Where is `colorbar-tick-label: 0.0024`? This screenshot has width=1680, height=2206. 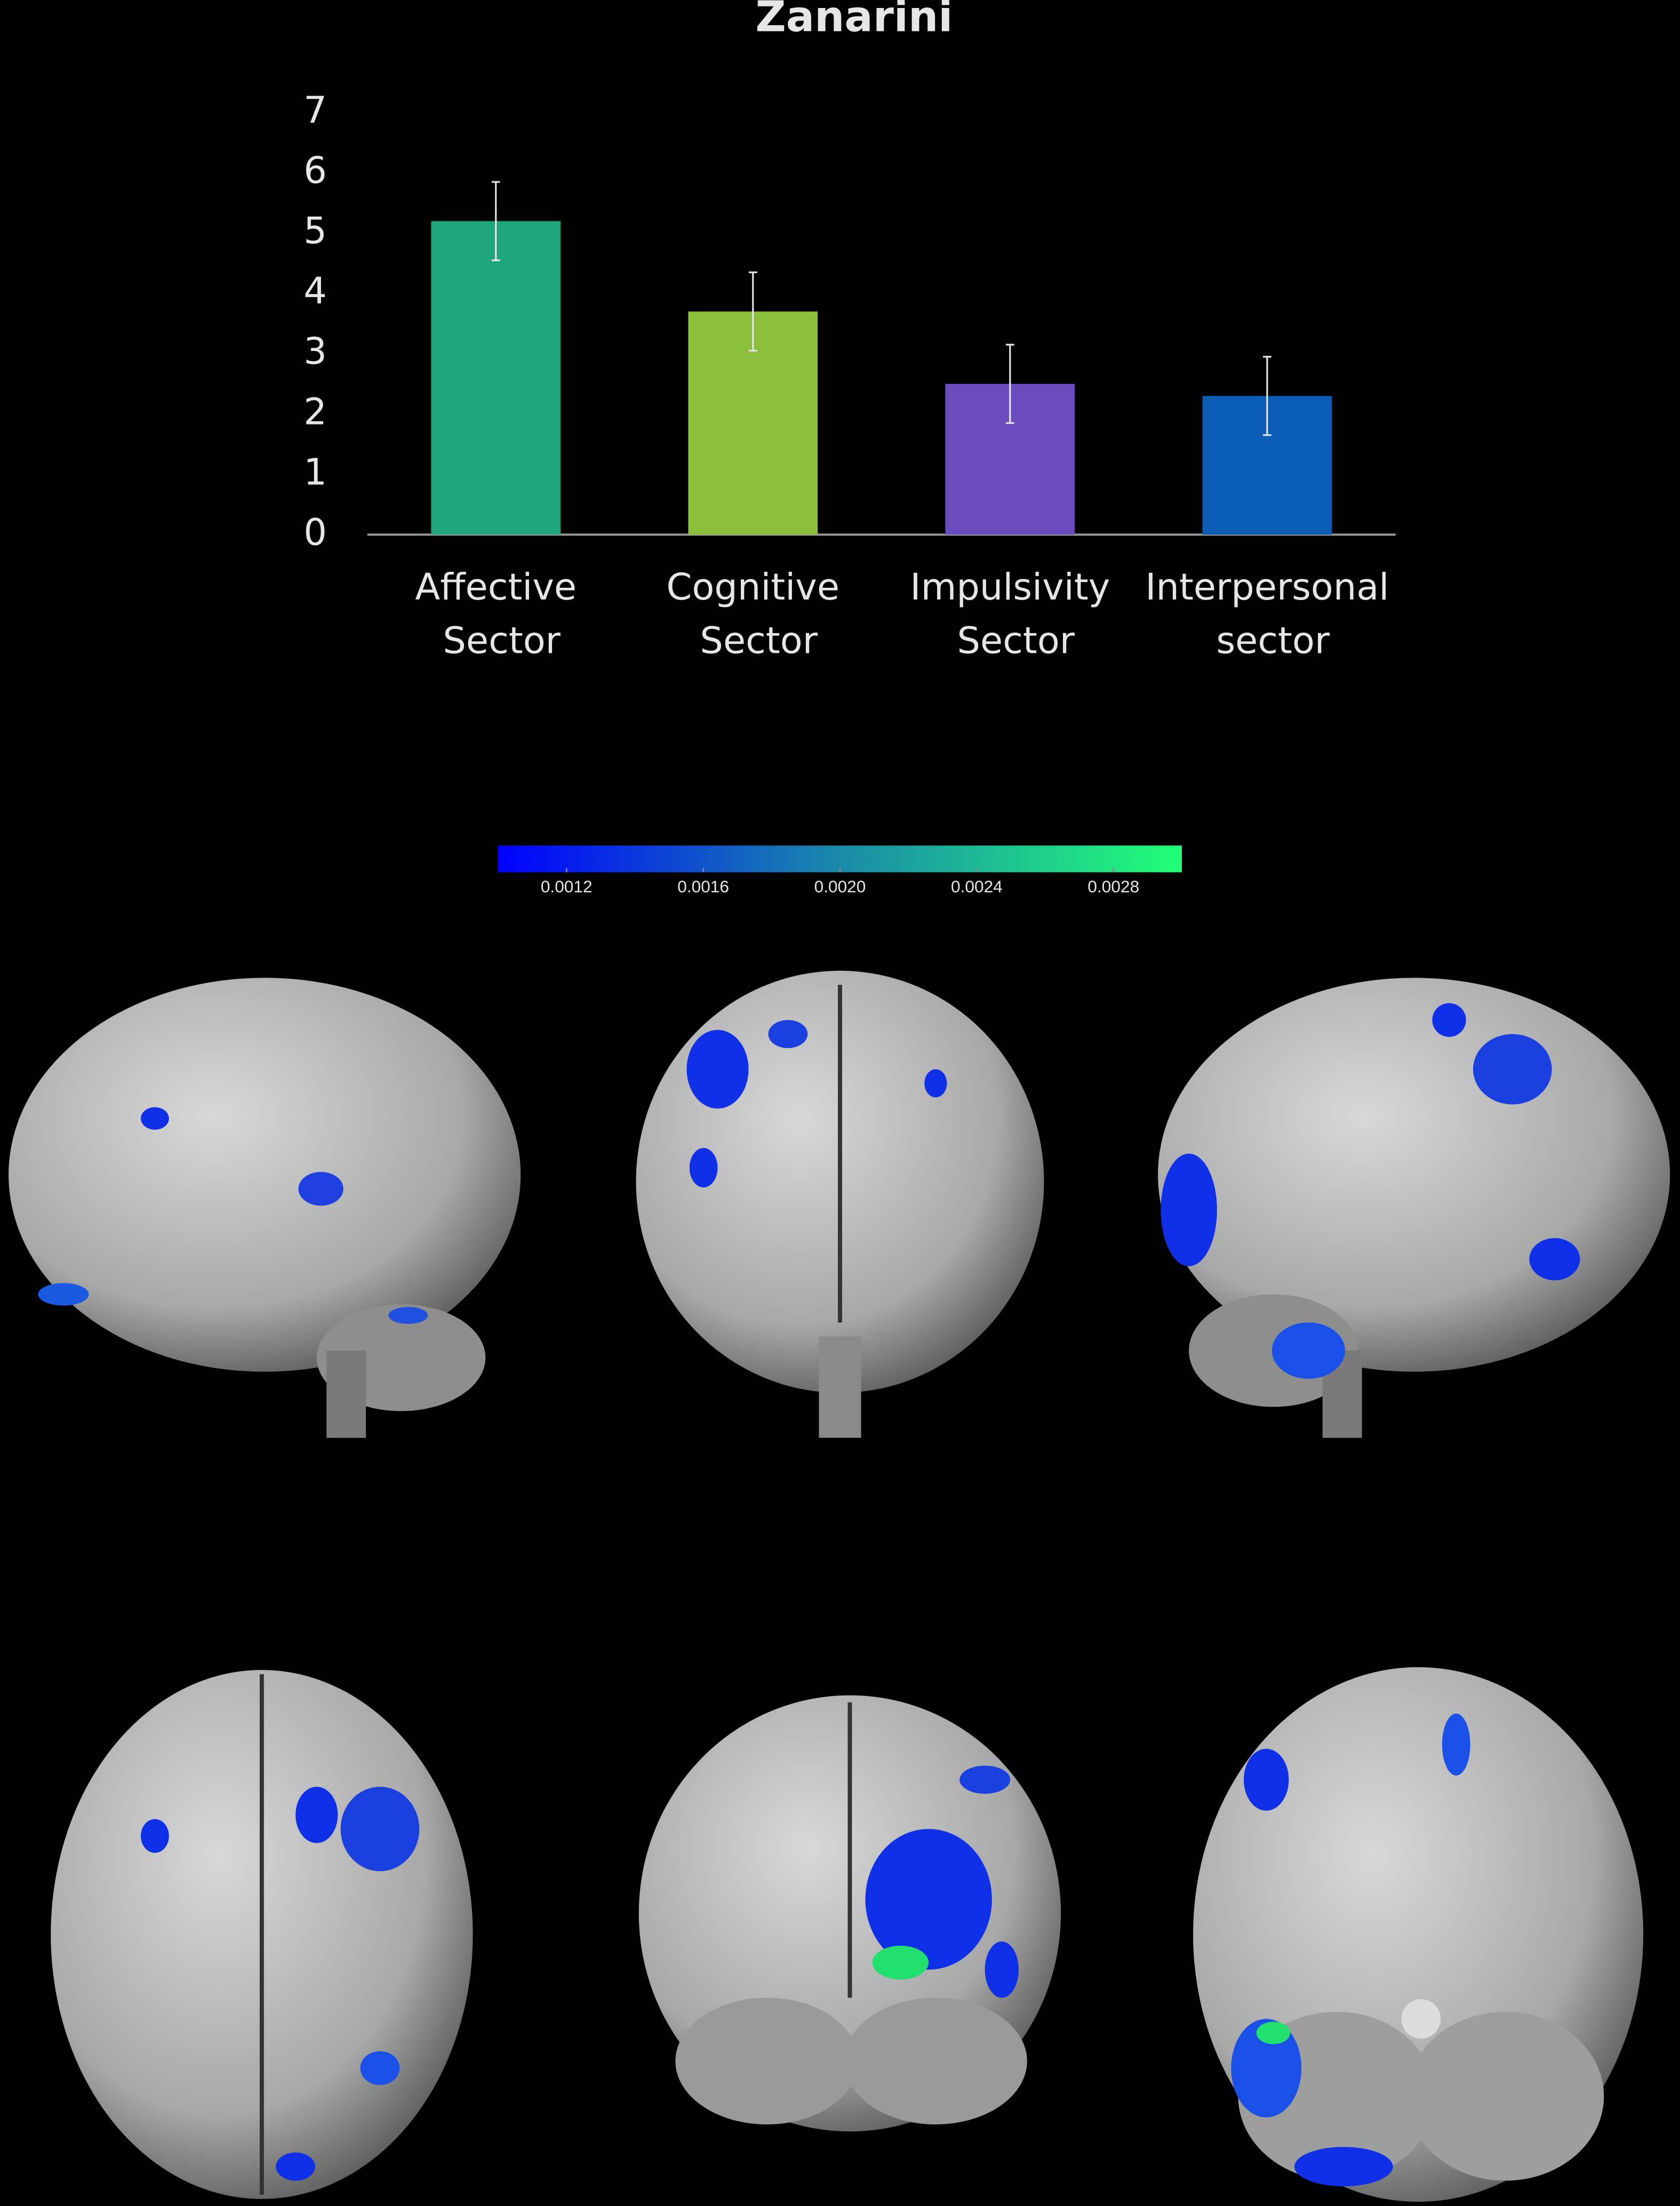 colorbar-tick-label: 0.0024 is located at coordinates (977, 887).